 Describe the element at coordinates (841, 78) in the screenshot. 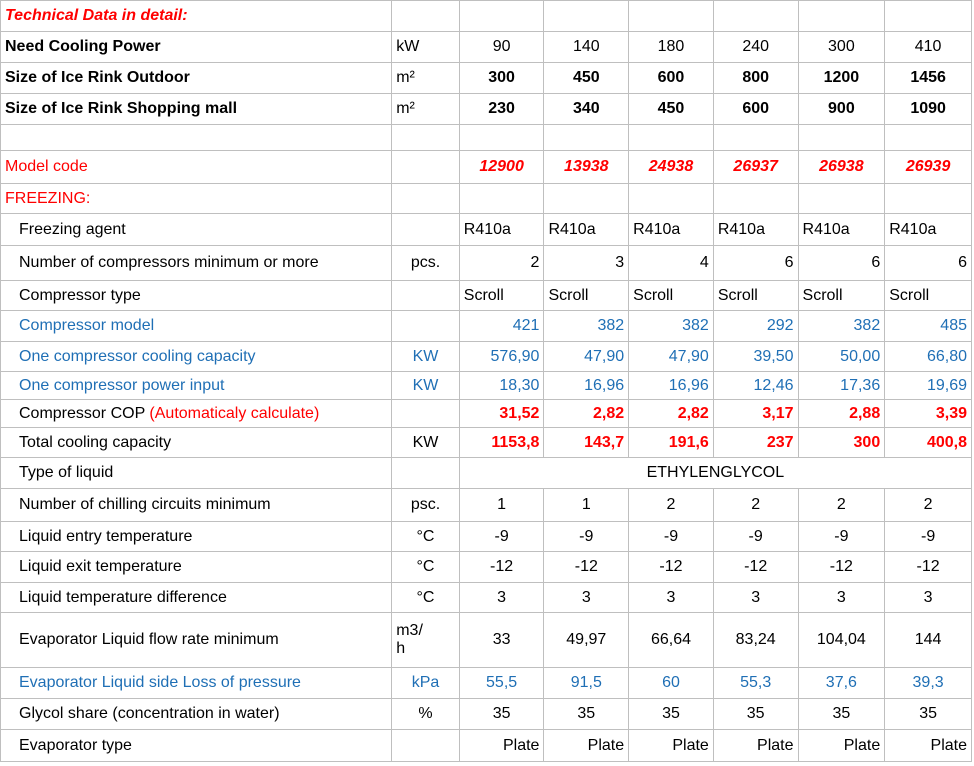

I see `value-cell: 1200` at that location.